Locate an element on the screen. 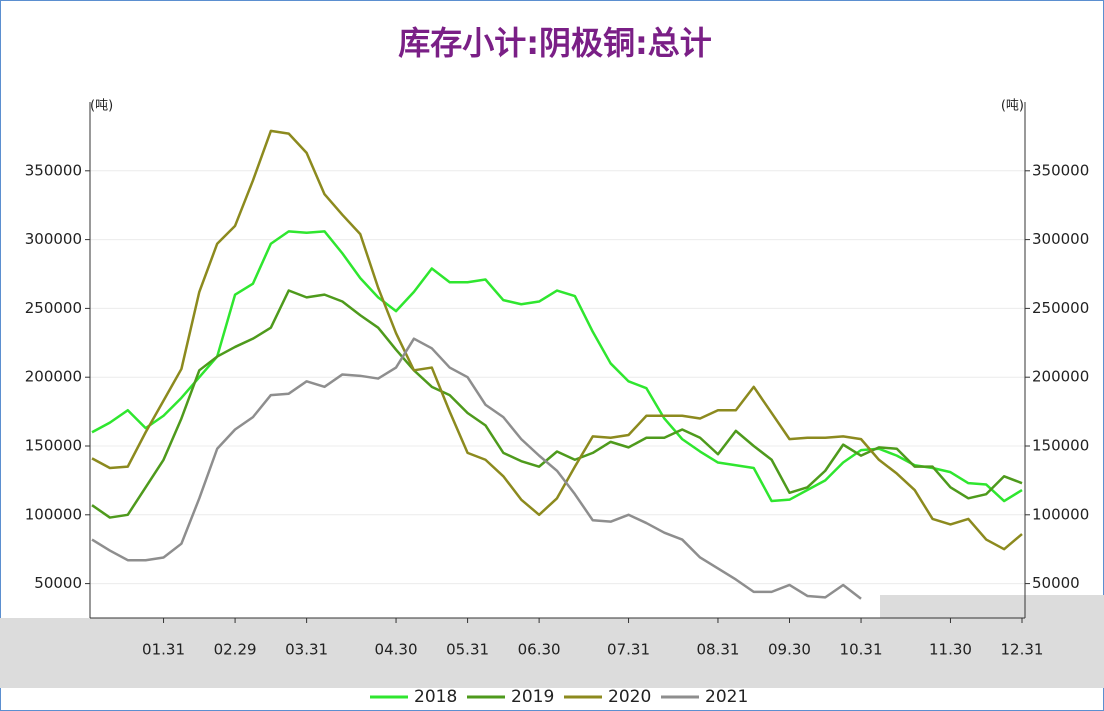  x-tick-label: 03.31 is located at coordinates (306, 650).